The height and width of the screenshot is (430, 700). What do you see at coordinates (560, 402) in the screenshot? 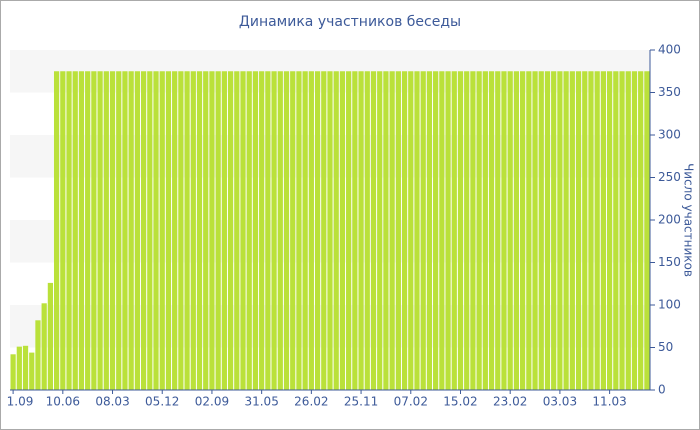
I see `x-tick-label: 03.03` at bounding box center [560, 402].